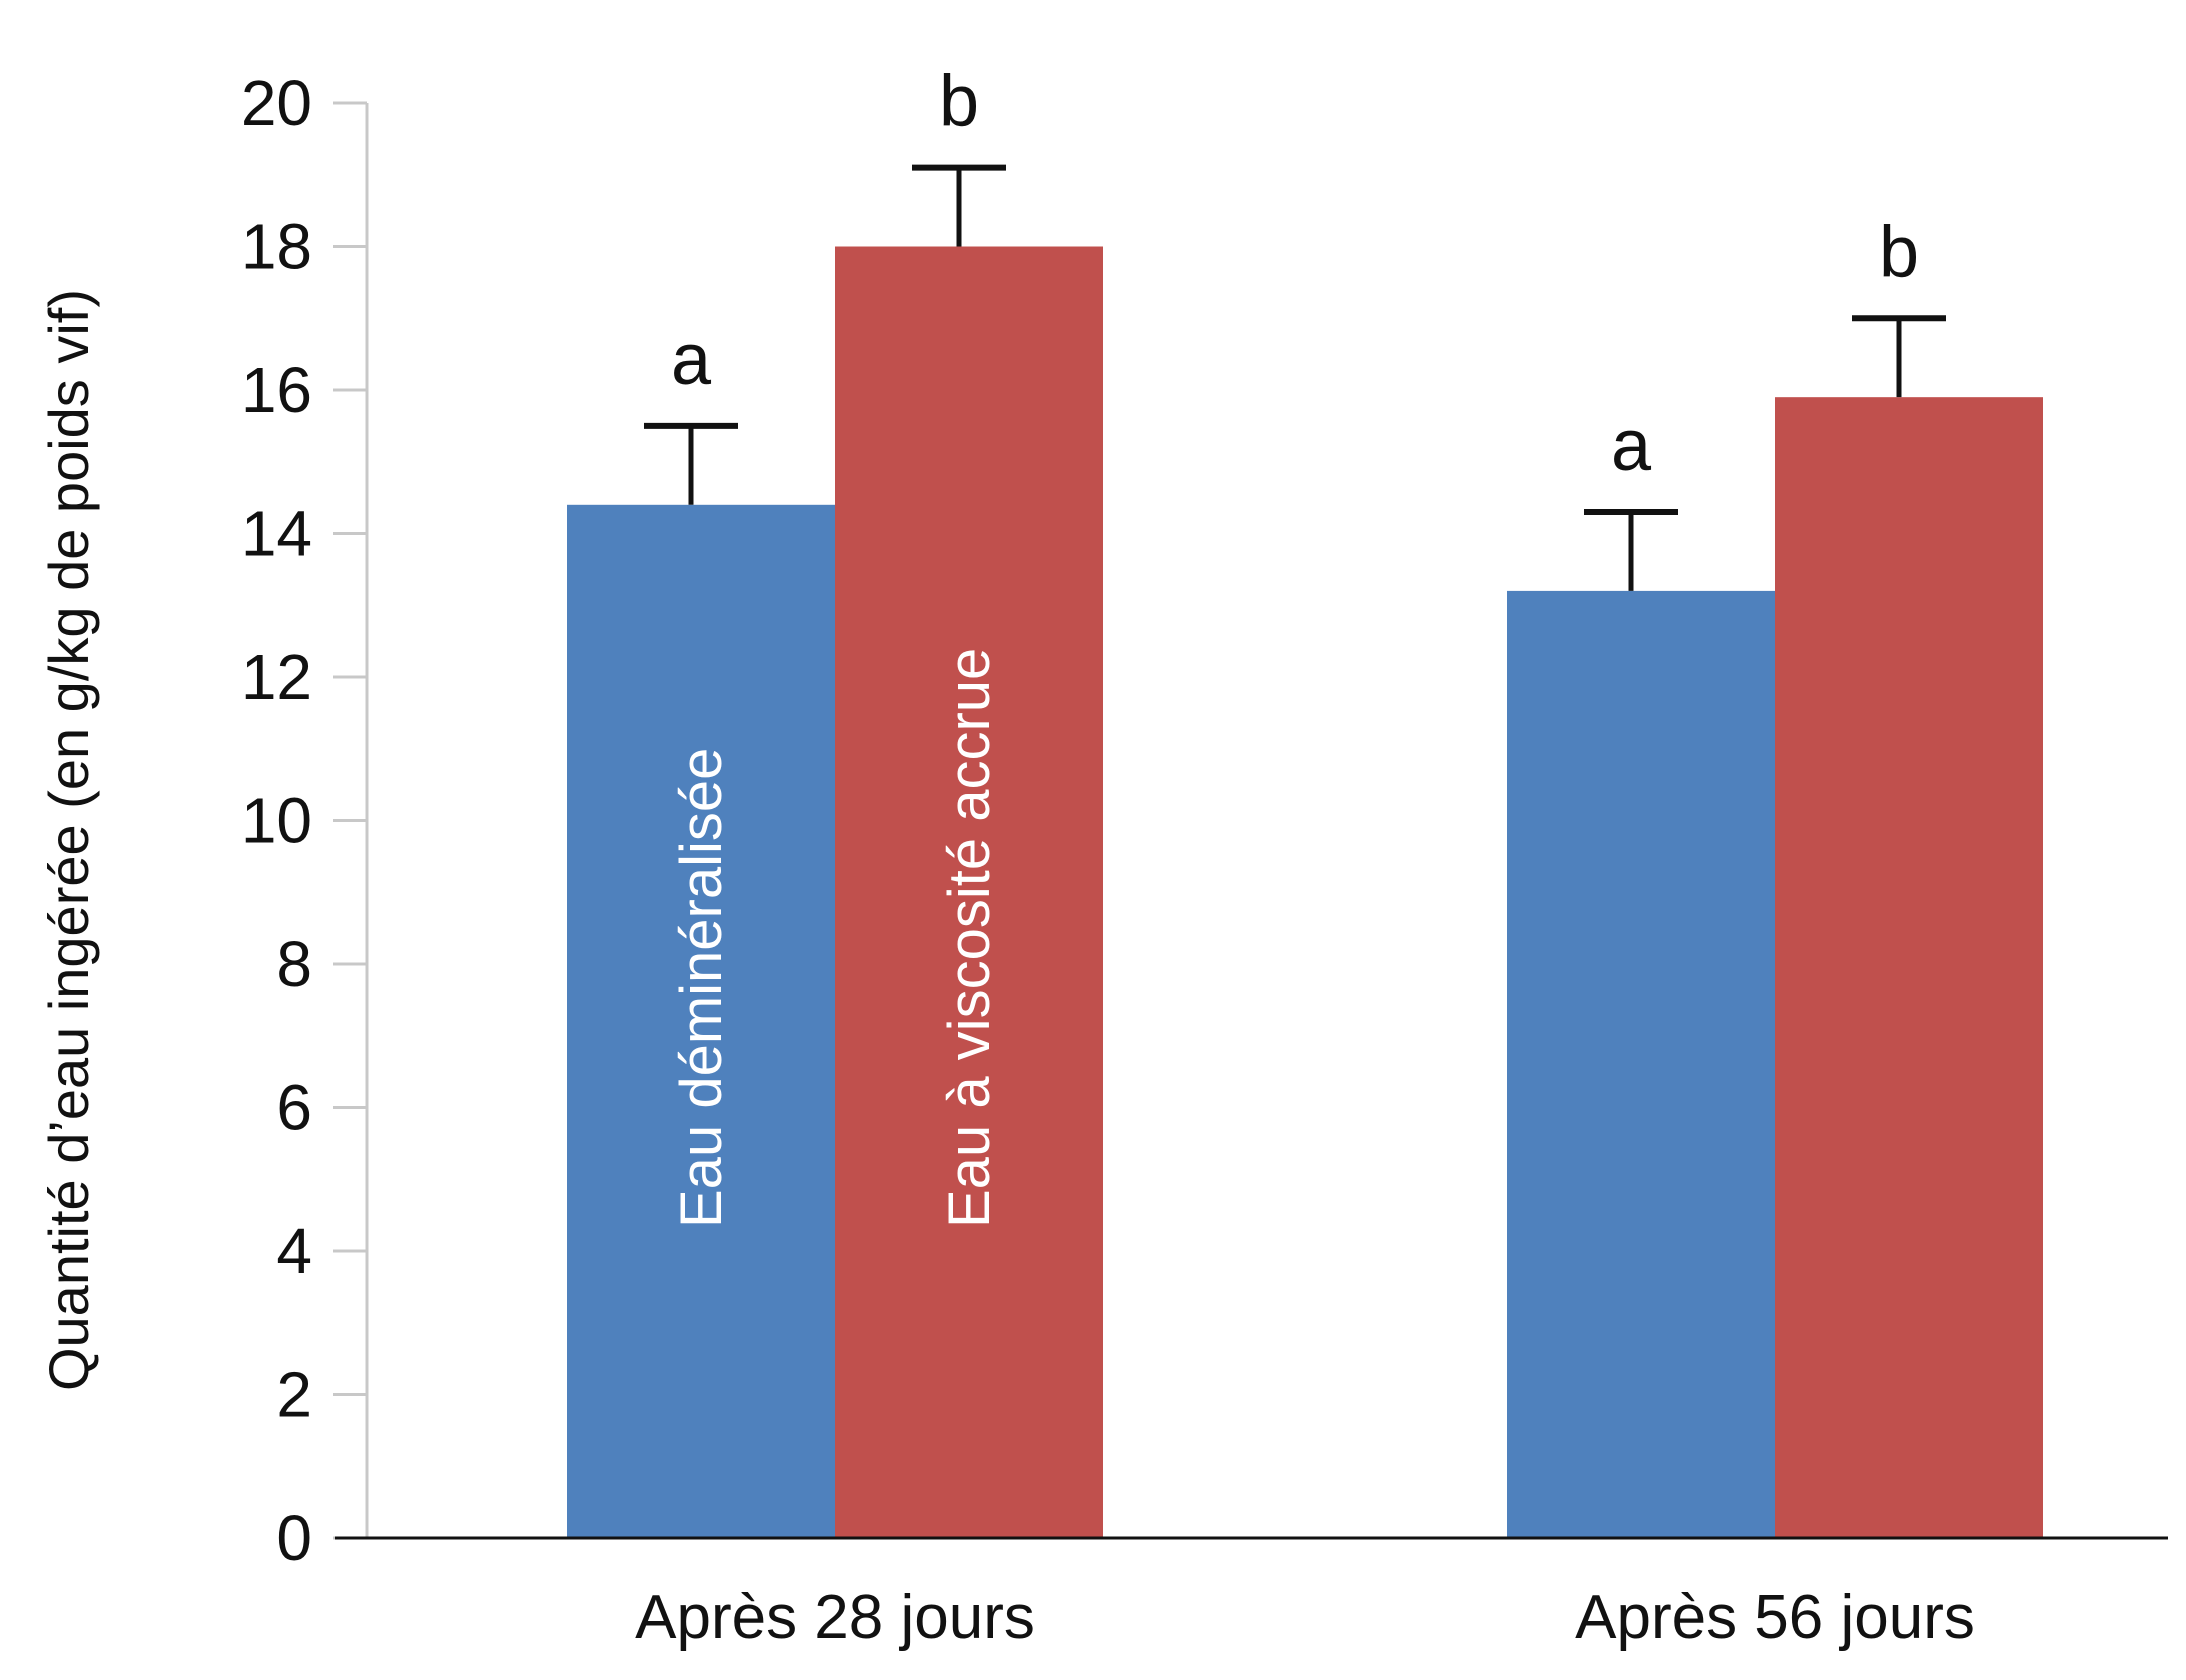  I want to click on y-tick-label: 12, so click(276, 677).